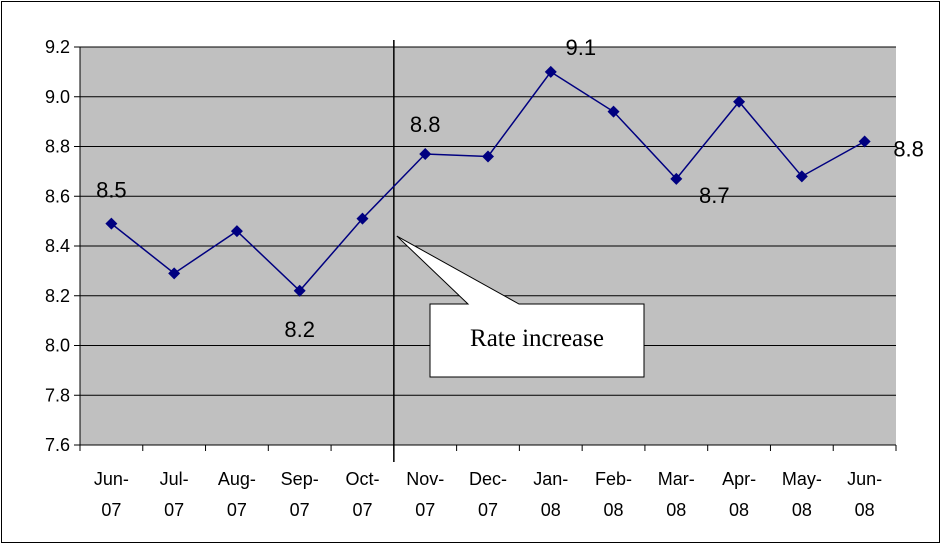 This screenshot has width=942, height=545. Describe the element at coordinates (57, 97) in the screenshot. I see `y-tick-label: 9.0` at that location.